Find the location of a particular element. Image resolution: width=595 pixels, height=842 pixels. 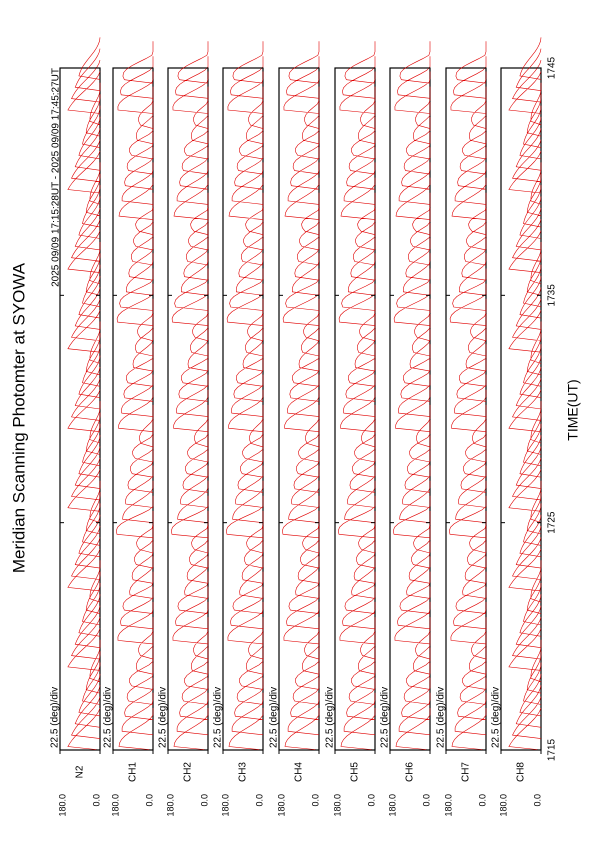

x-tick-label: 1715 is located at coordinates (552, 749).